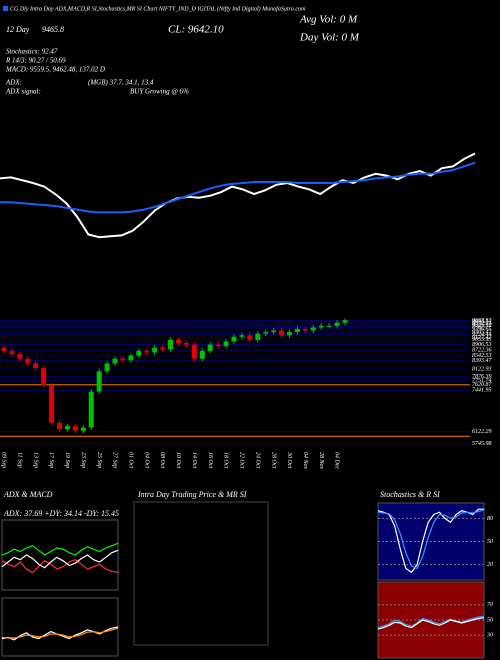  What do you see at coordinates (482, 432) in the screenshot?
I see `y-tick-label: 6122.29` at bounding box center [482, 432].